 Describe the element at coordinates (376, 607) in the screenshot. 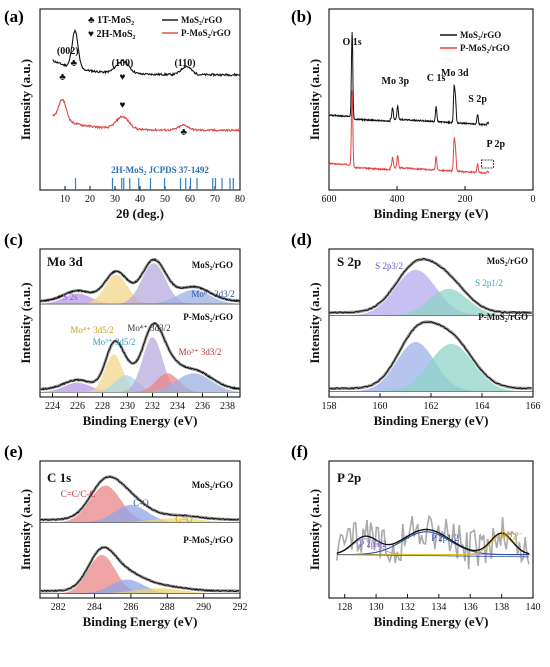

I see `pf-tick-label: 130` at that location.